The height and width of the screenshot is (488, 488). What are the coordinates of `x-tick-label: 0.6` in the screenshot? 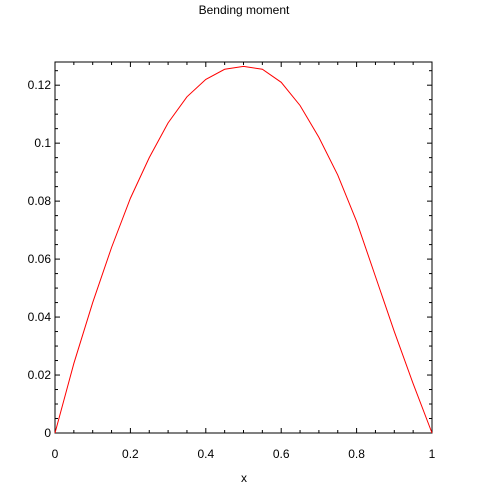 It's located at (281, 454).